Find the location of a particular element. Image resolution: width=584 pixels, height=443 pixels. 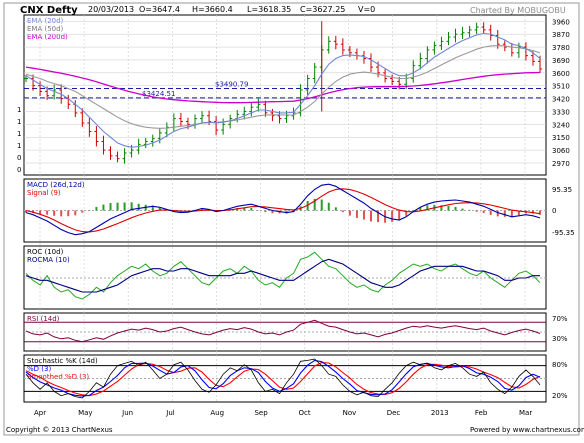

support-line-label: $3490.79 is located at coordinates (231, 84).